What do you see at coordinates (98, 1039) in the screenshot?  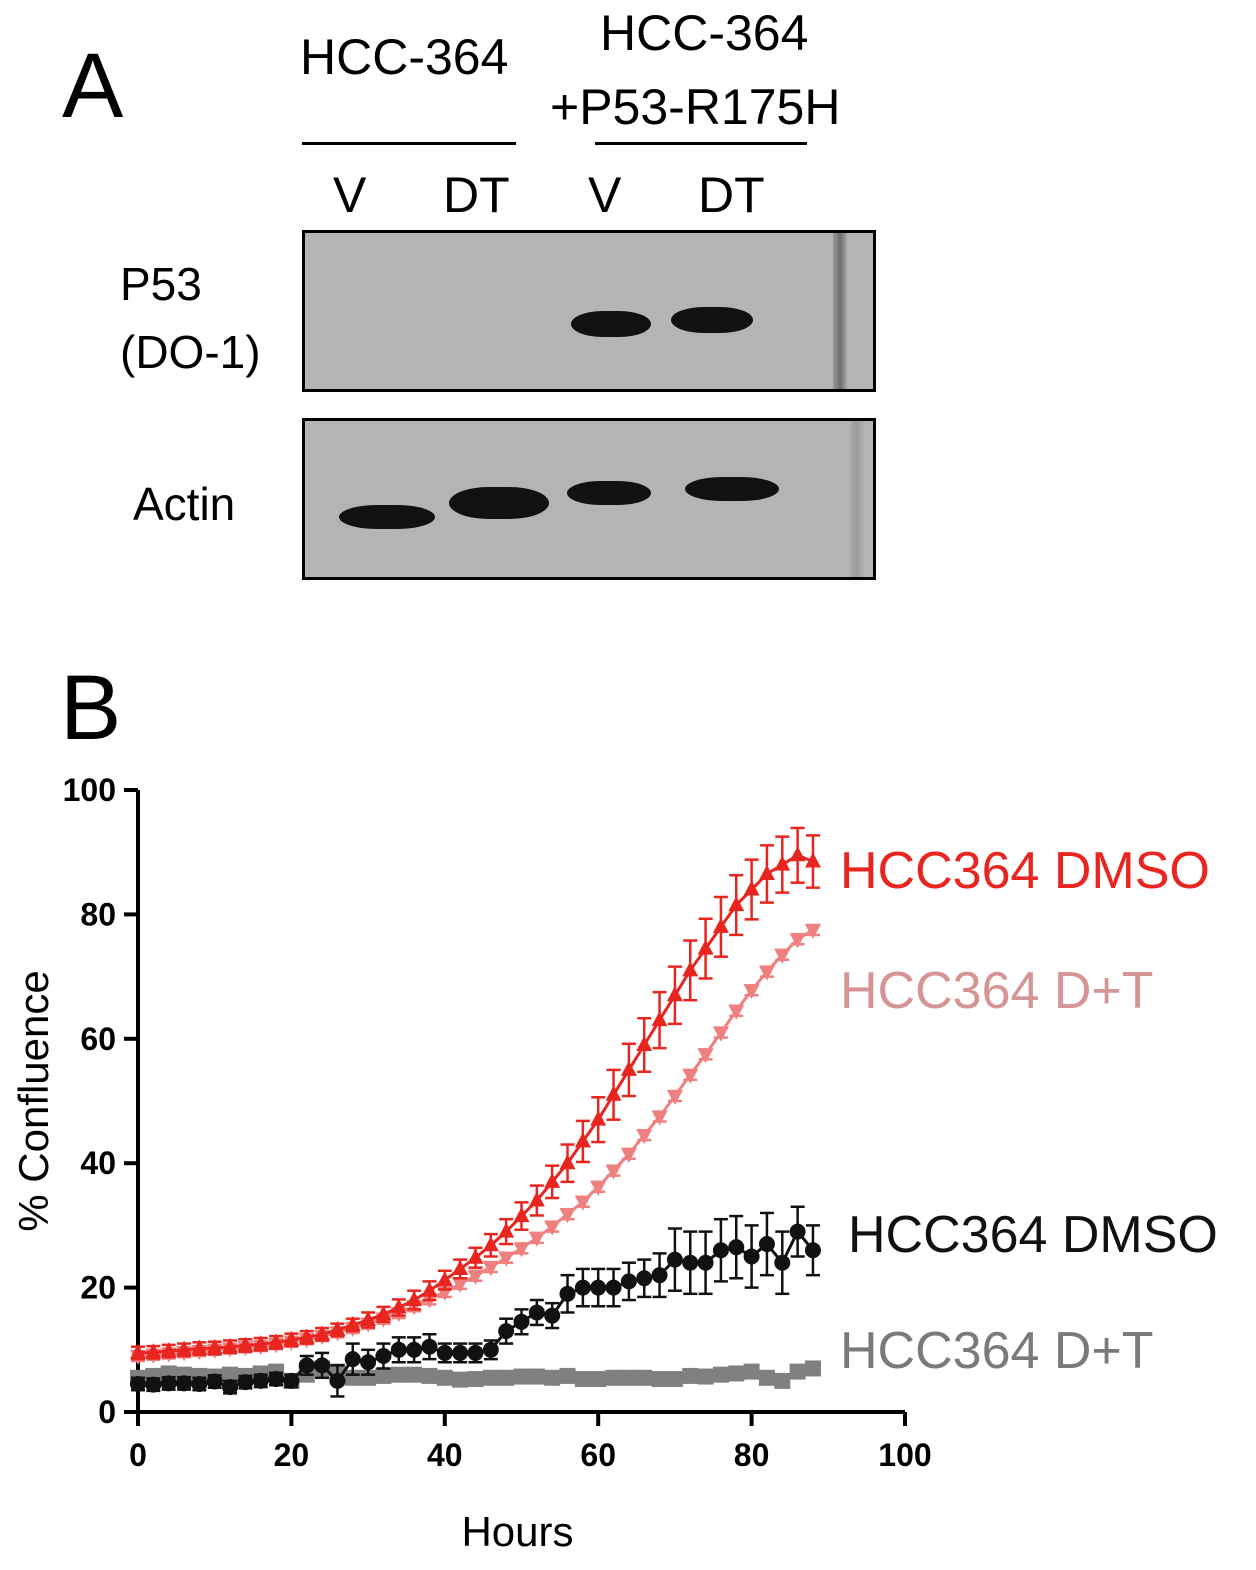 I see `y-tick-label: 60` at bounding box center [98, 1039].